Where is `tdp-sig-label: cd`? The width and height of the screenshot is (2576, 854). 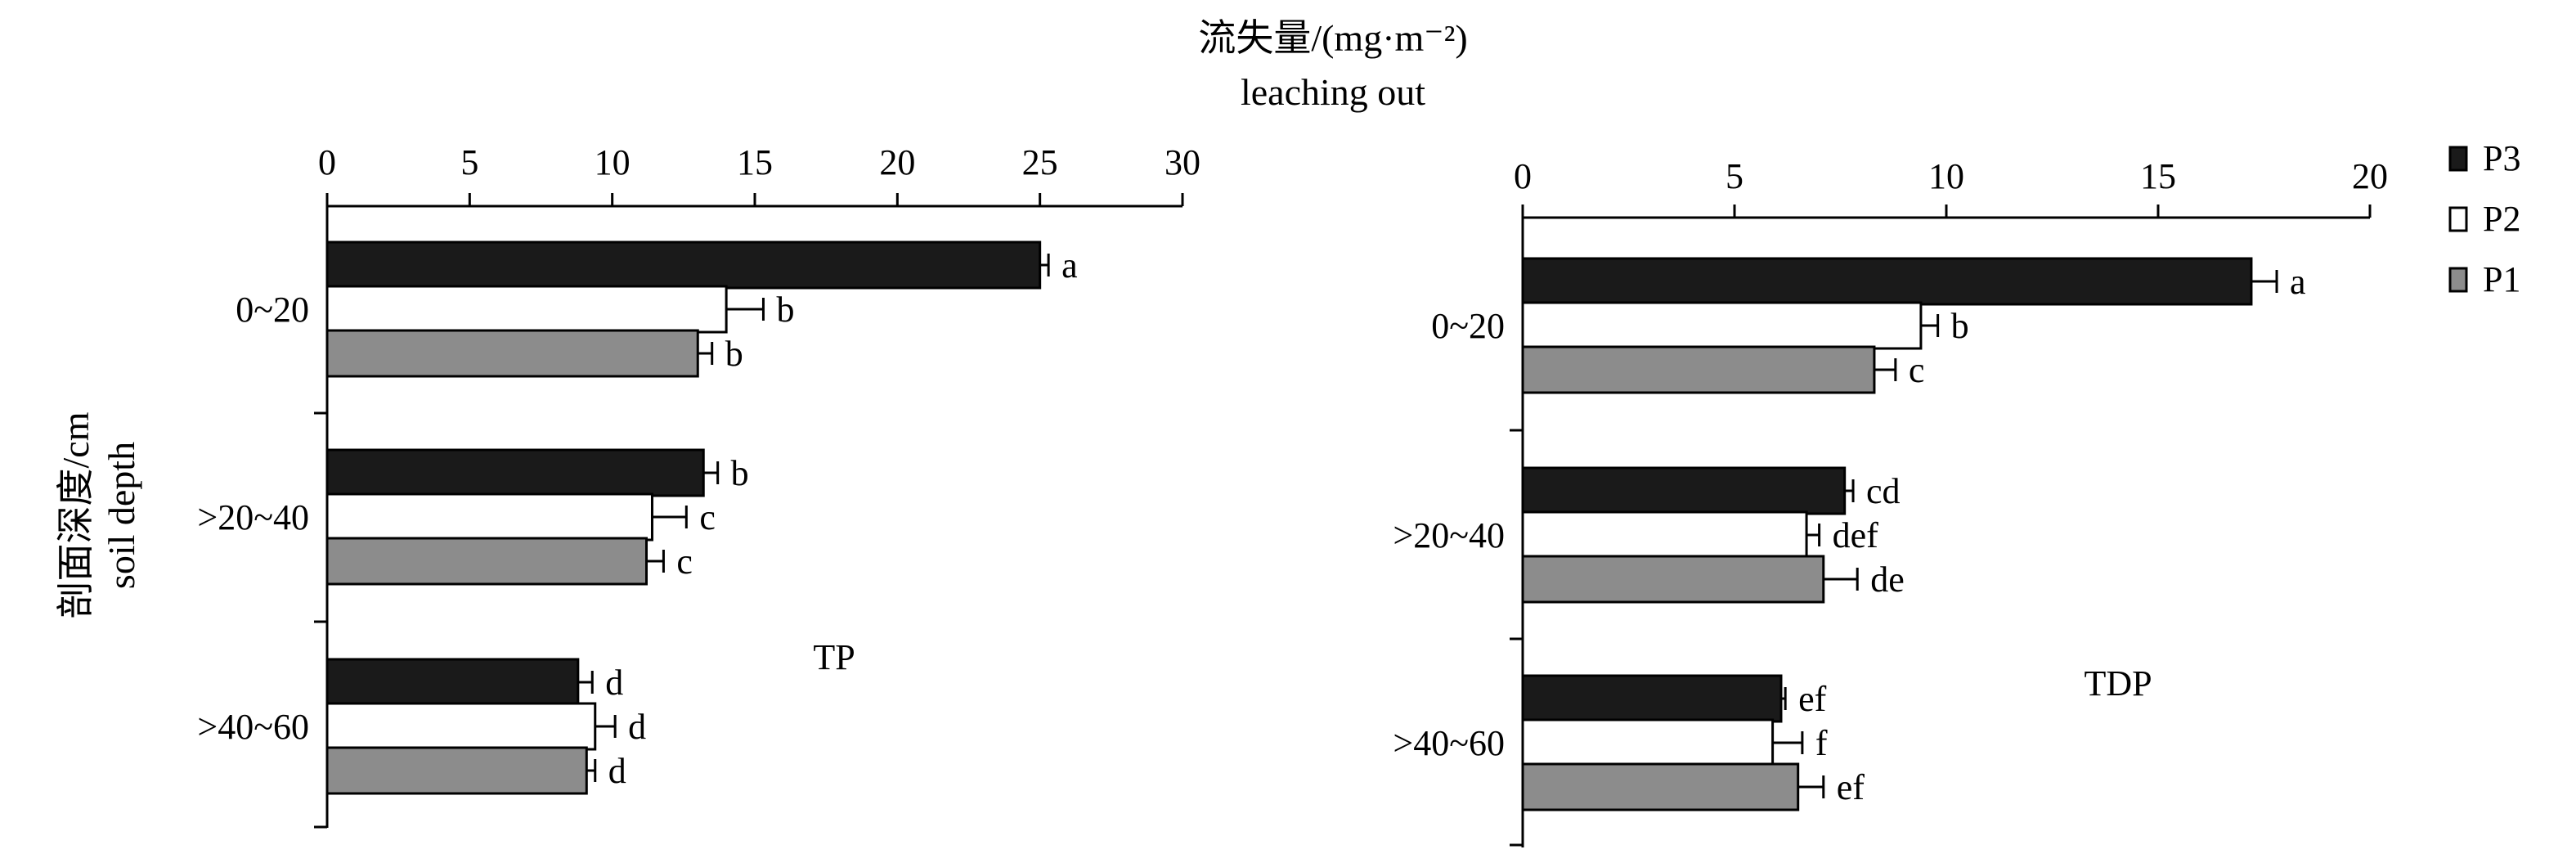
tdp-sig-label: cd is located at coordinates (1883, 491).